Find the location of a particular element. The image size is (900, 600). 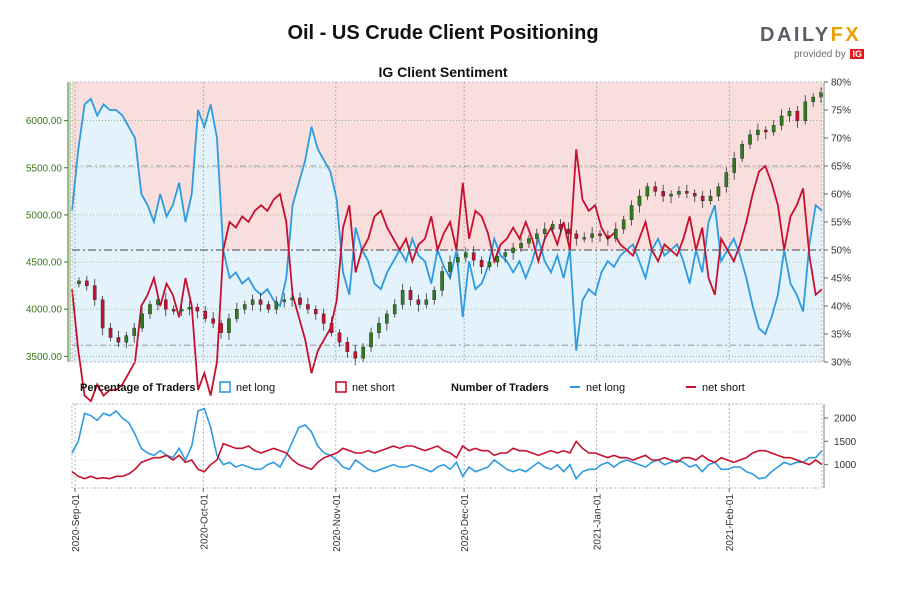

percentage-tick-label: 40% is located at coordinates (841, 307).